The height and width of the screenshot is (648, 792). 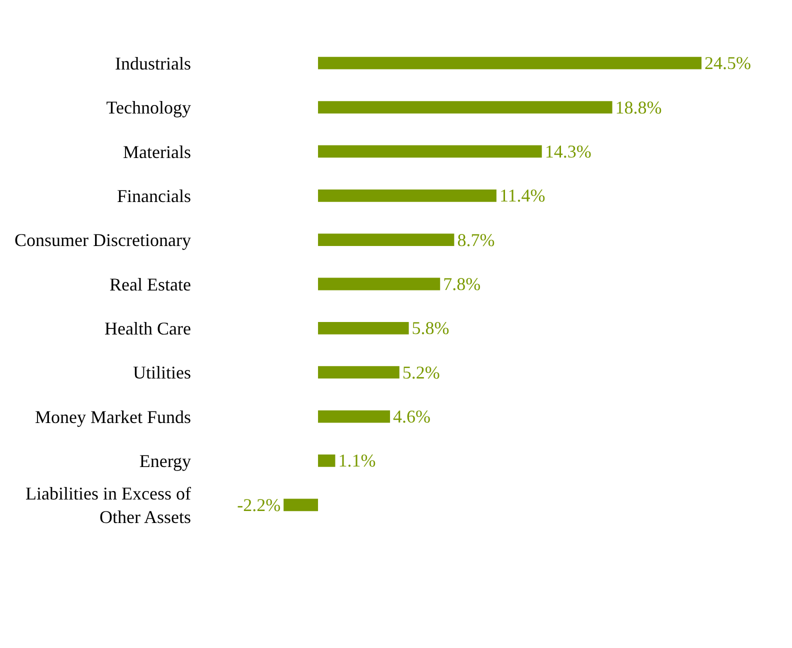 What do you see at coordinates (522, 196) in the screenshot?
I see `data-label: 11.4%` at bounding box center [522, 196].